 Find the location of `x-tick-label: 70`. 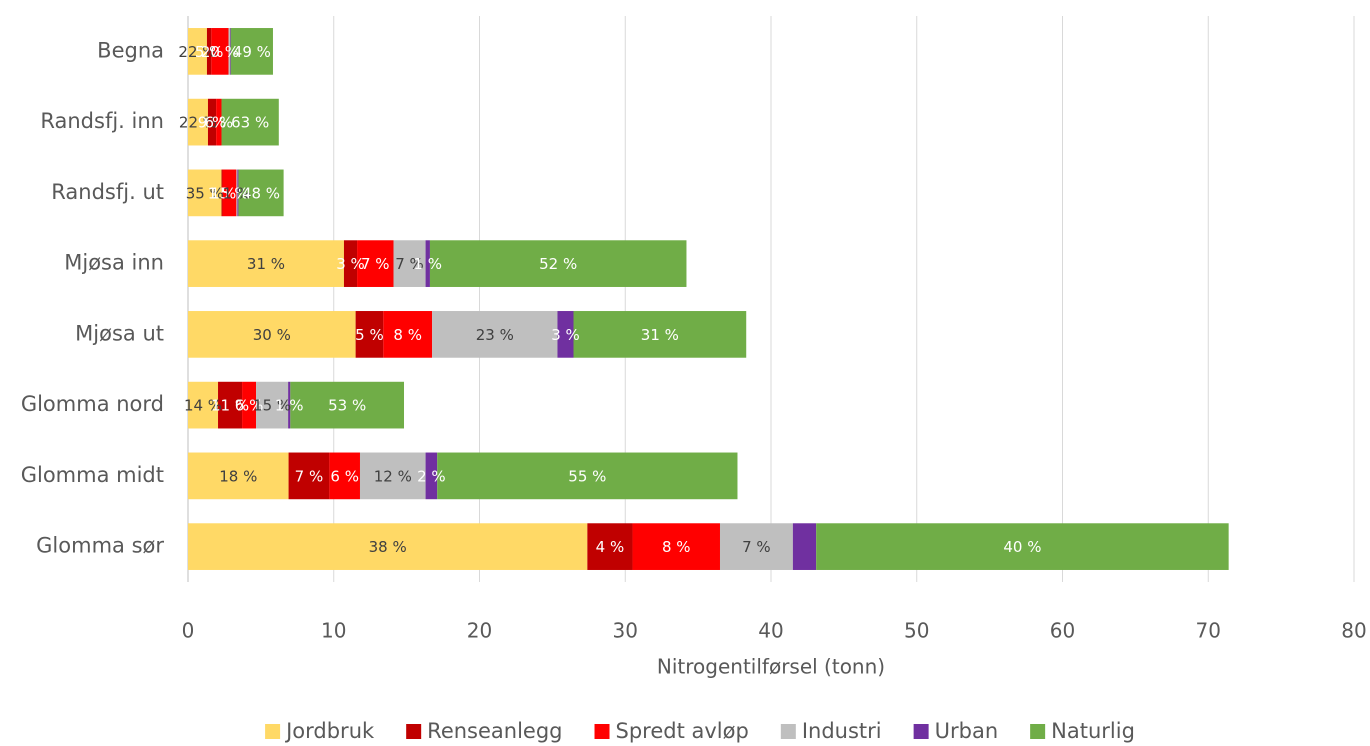

x-tick-label: 70 is located at coordinates (1208, 631).